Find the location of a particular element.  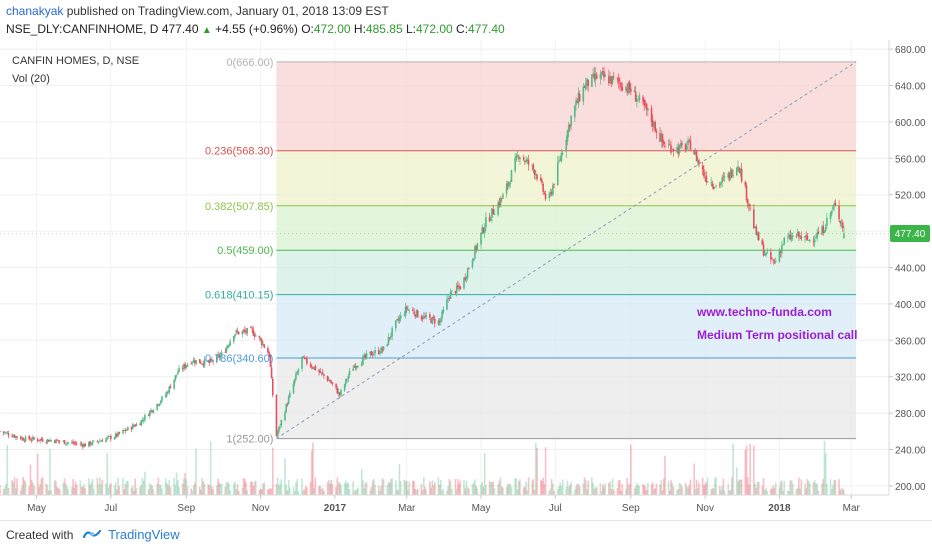

up-arrow-icon: ▲ is located at coordinates (206, 30).